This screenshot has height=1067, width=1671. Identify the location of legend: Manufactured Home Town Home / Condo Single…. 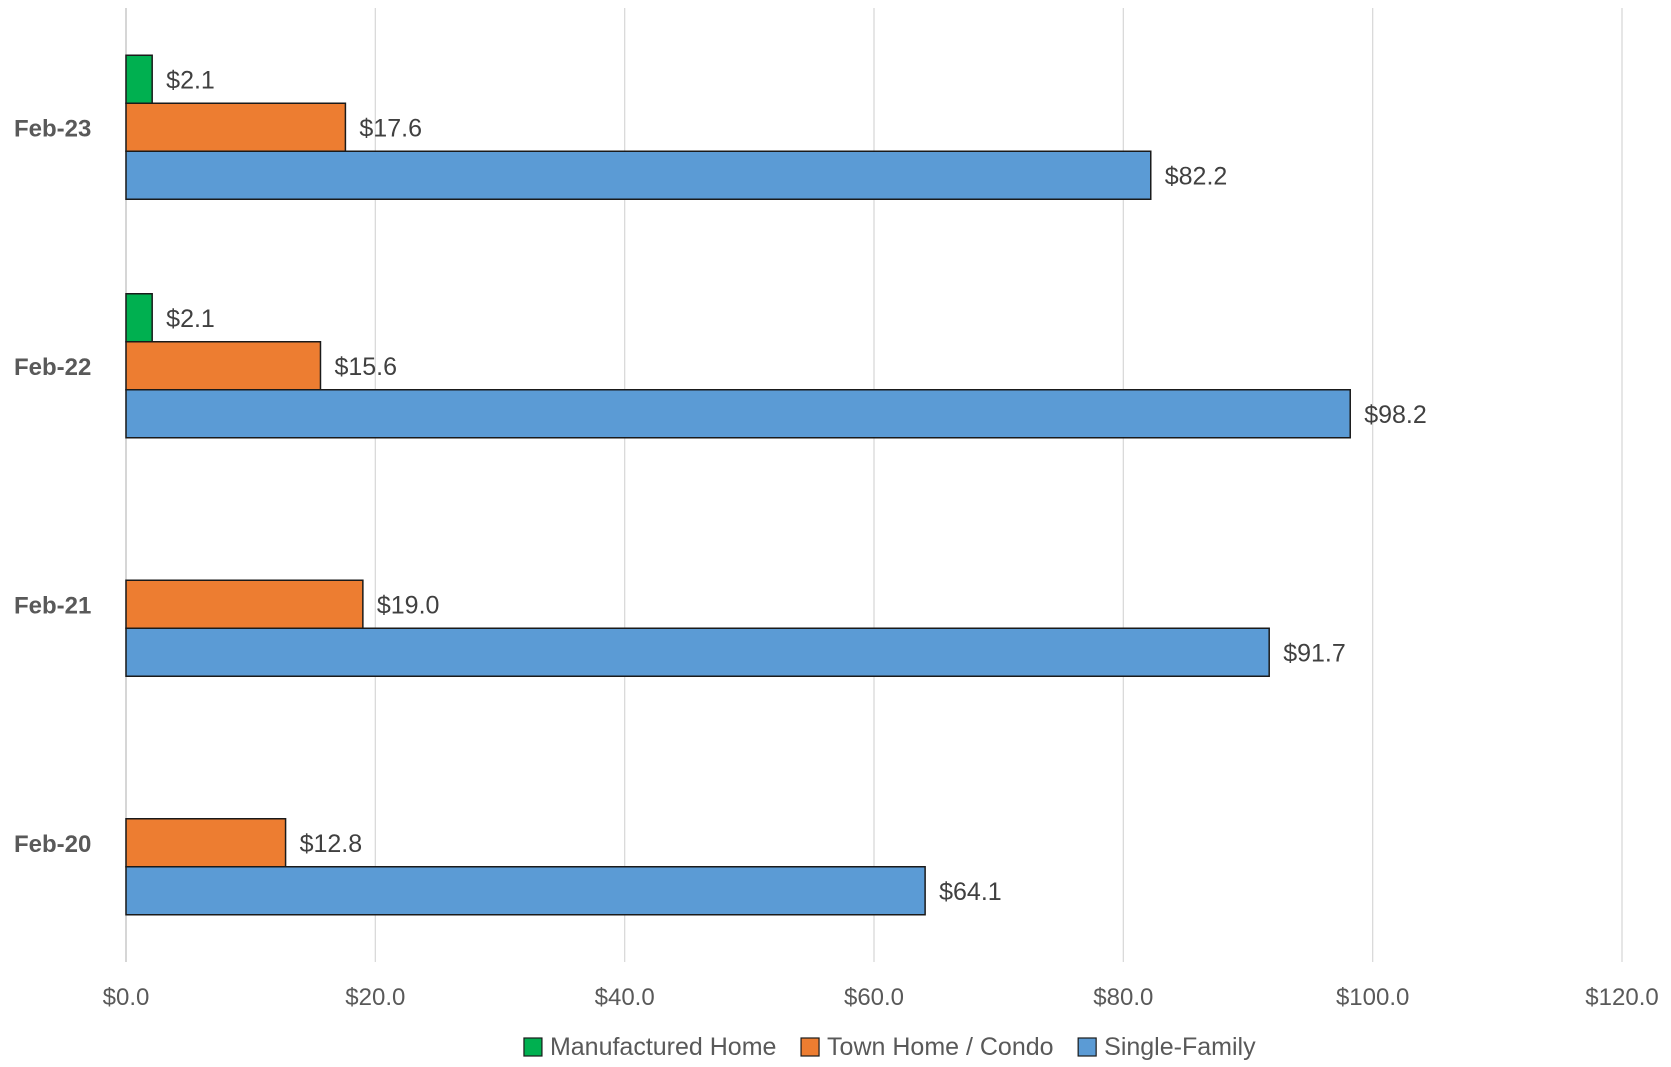
(889, 1047).